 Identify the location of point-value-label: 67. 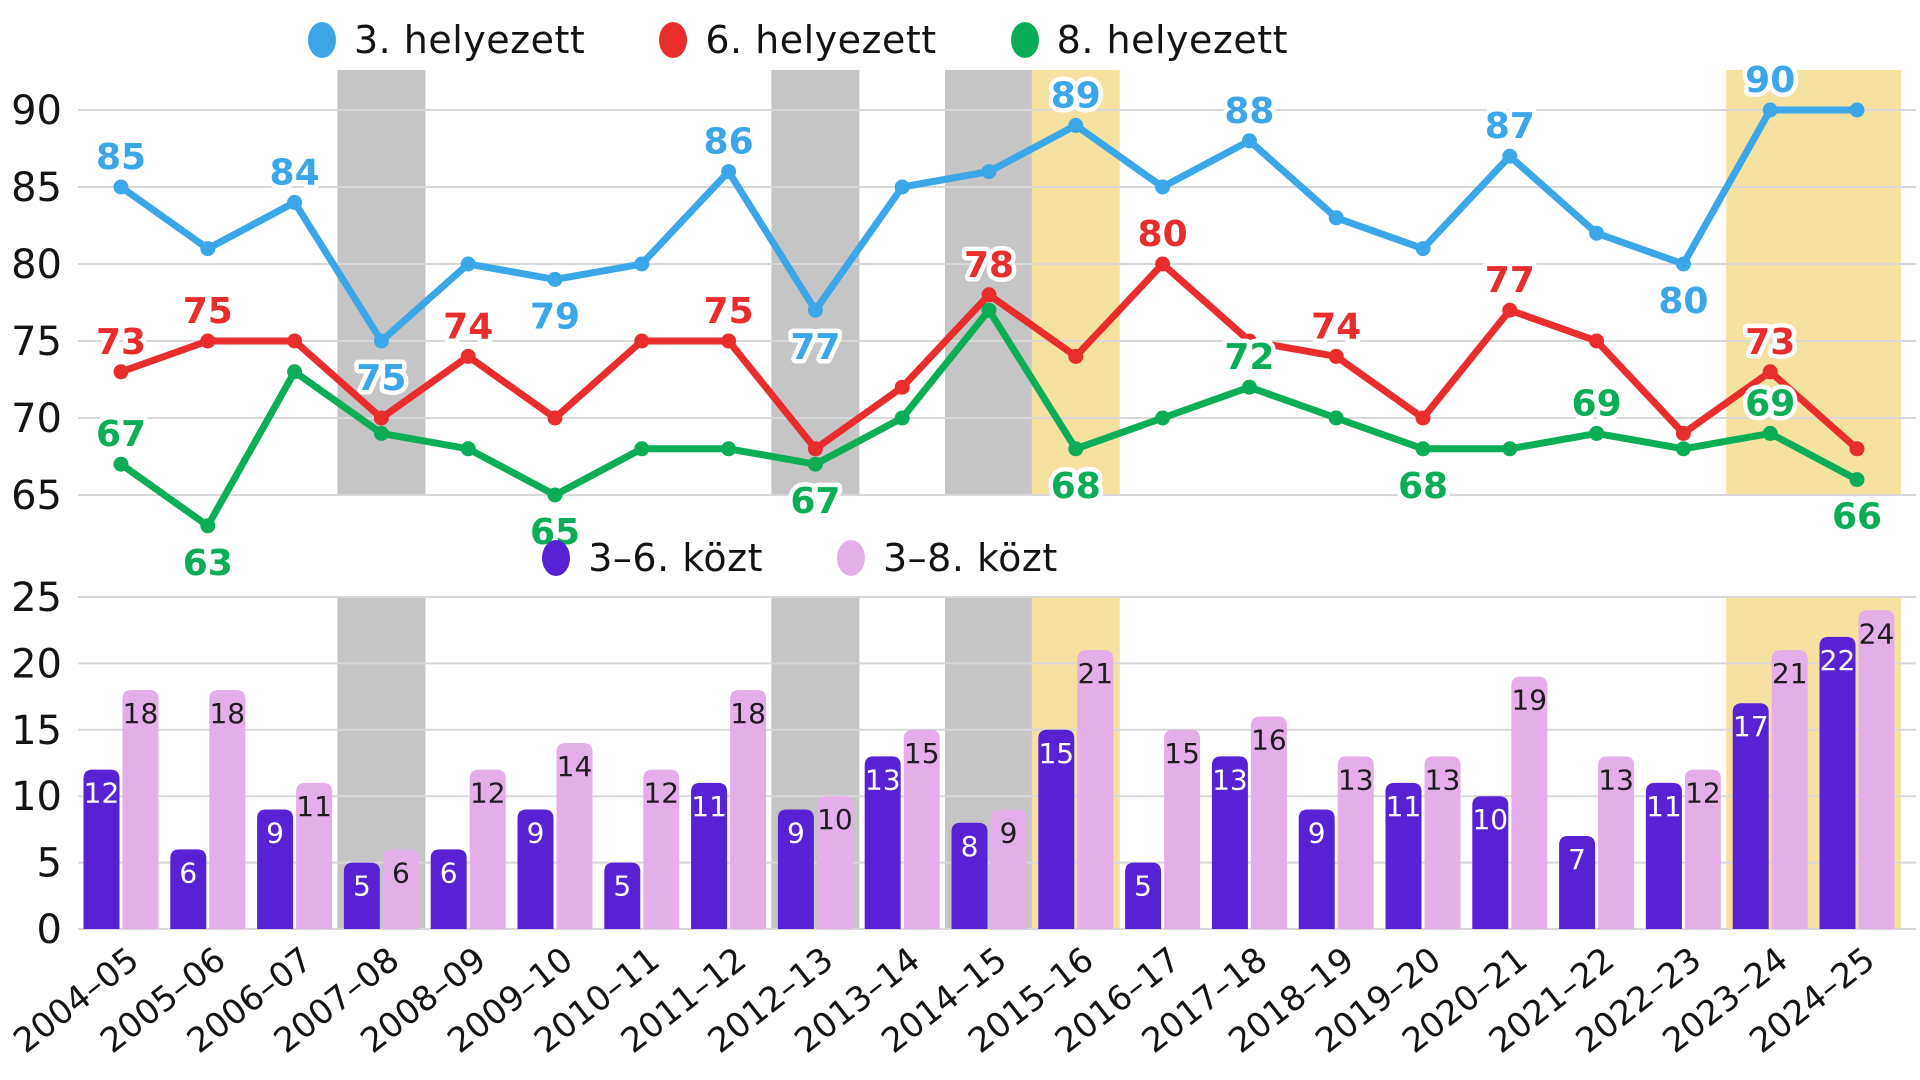
(815, 501).